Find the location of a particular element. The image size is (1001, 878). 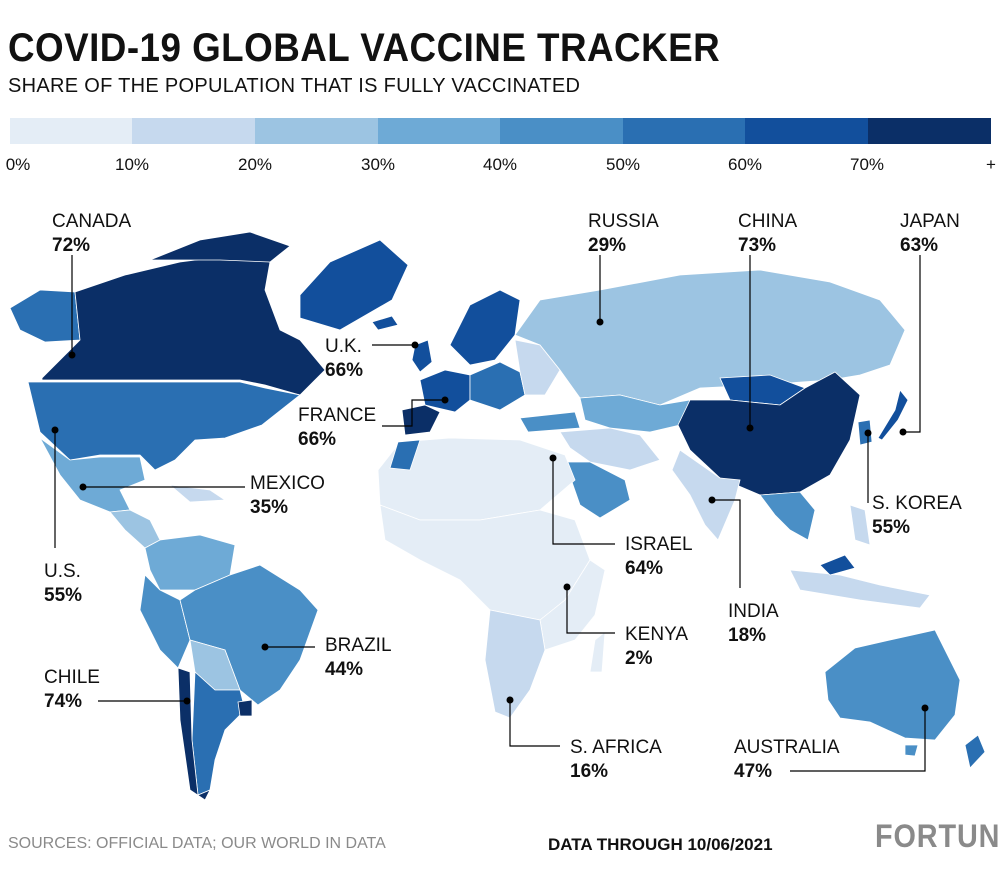

region-central-asia is located at coordinates (635, 413).